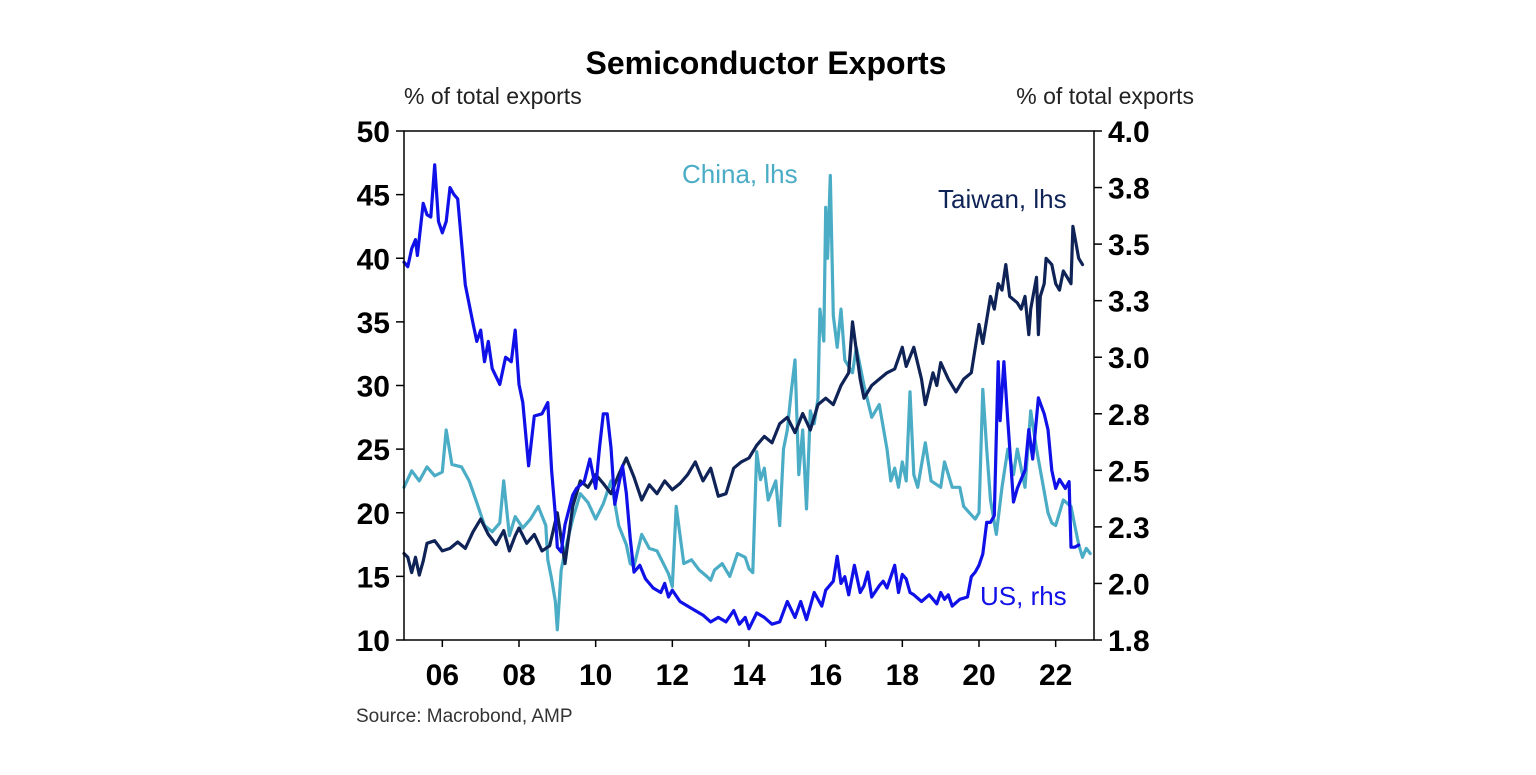 Image resolution: width=1536 pixels, height=775 pixels. Describe the element at coordinates (1129, 415) in the screenshot. I see `right-tick-label: 2.8` at that location.